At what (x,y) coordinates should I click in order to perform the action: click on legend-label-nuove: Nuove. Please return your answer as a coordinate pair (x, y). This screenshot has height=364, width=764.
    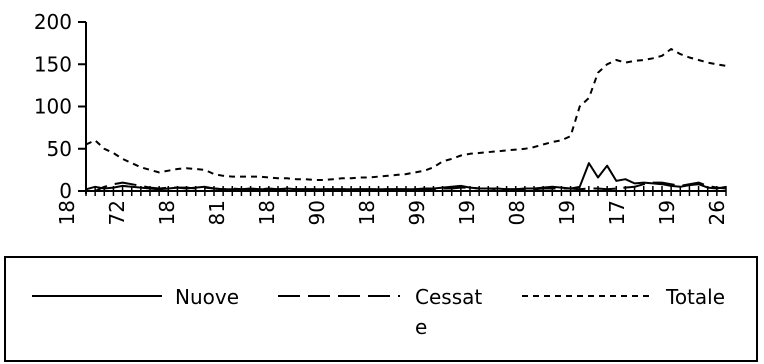
    Looking at the image, I should click on (207, 297).